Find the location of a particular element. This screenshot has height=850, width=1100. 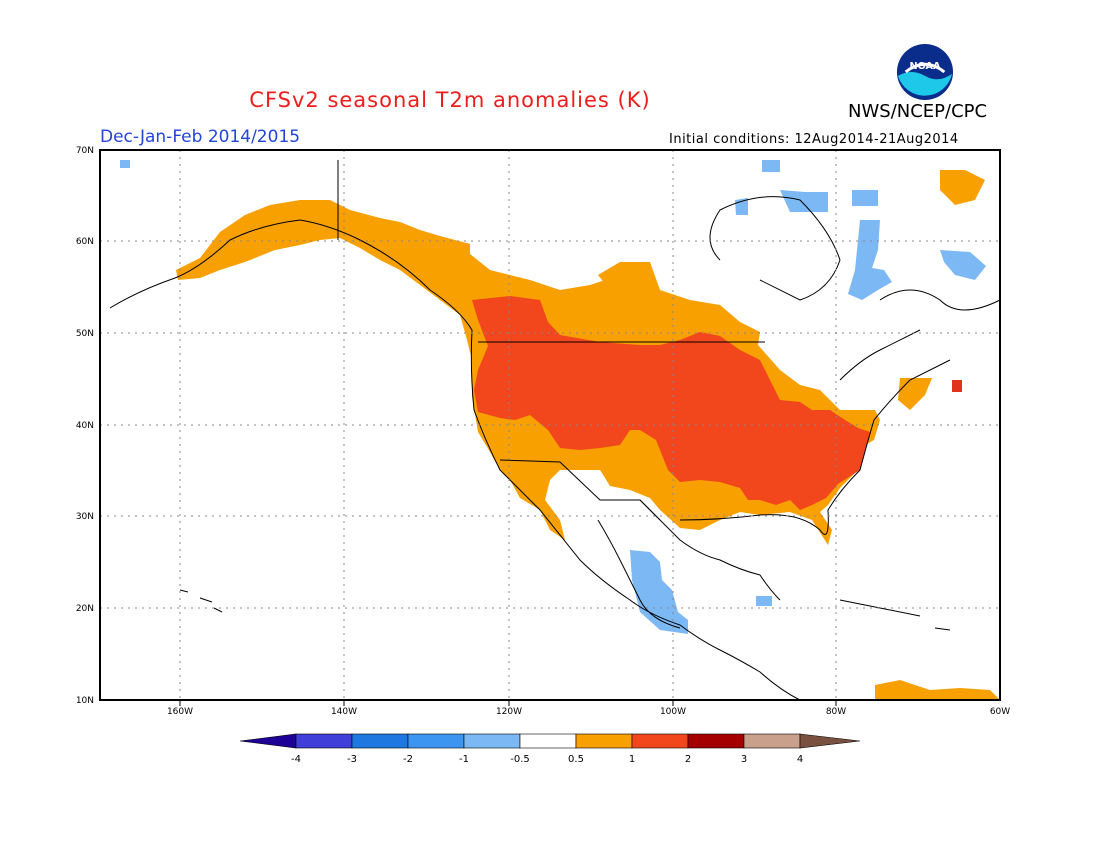

season-label: Dec-Jan-Feb 2014/2015 is located at coordinates (200, 137).